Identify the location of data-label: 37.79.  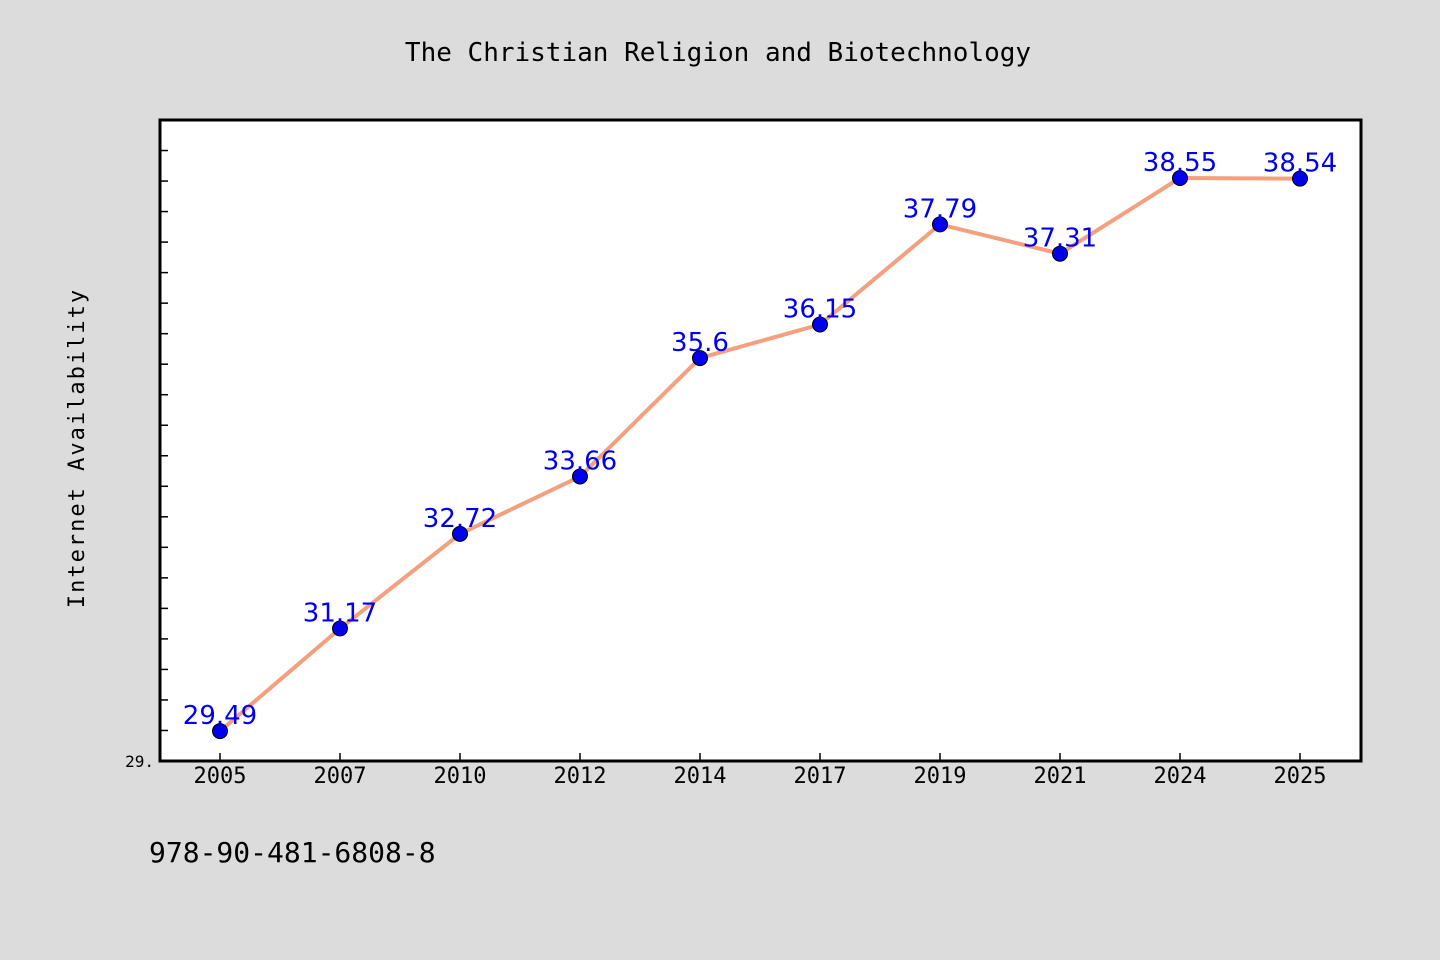
(940, 209).